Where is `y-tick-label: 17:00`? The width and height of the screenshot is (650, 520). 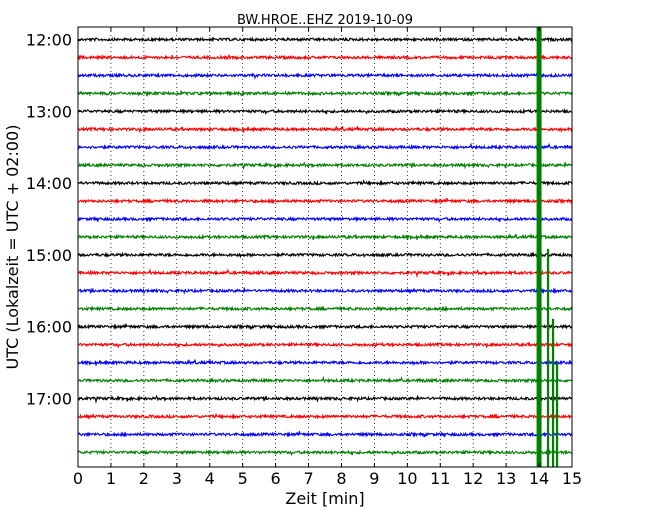
y-tick-label: 17:00 is located at coordinates (49, 399).